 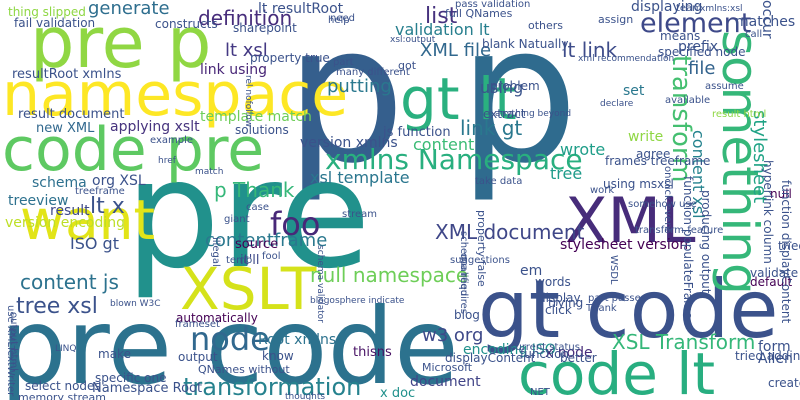 I want to click on cloud-word: XSLT, so click(x=248, y=289).